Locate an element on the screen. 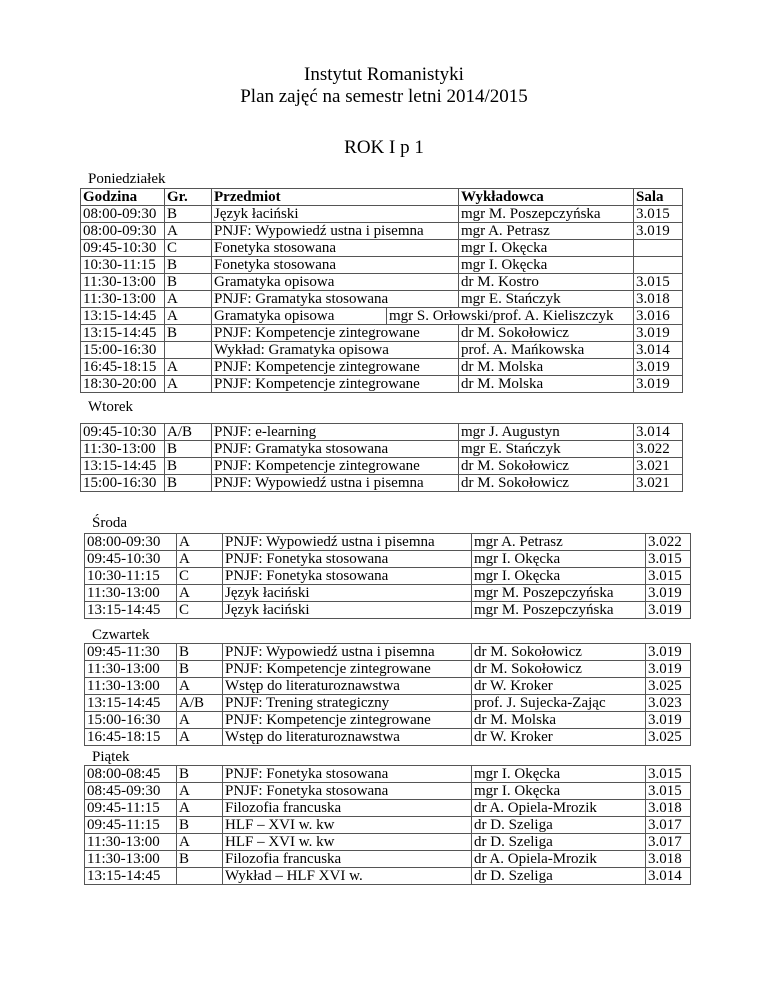  subject-cell: PNJF: e-learning is located at coordinates (335, 432).